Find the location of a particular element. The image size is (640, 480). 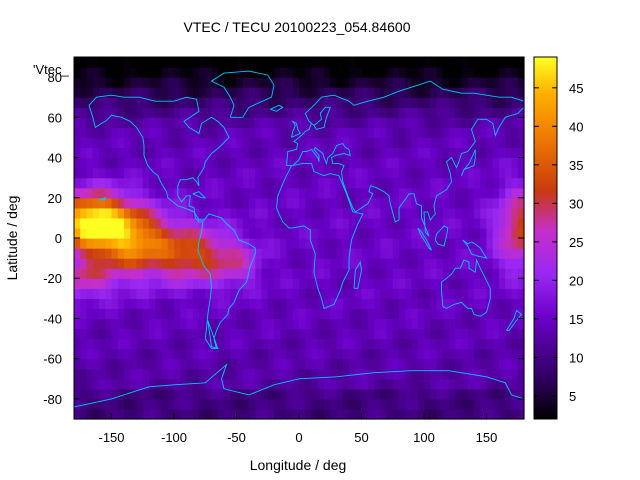

coastline is located at coordinates (475, 249).